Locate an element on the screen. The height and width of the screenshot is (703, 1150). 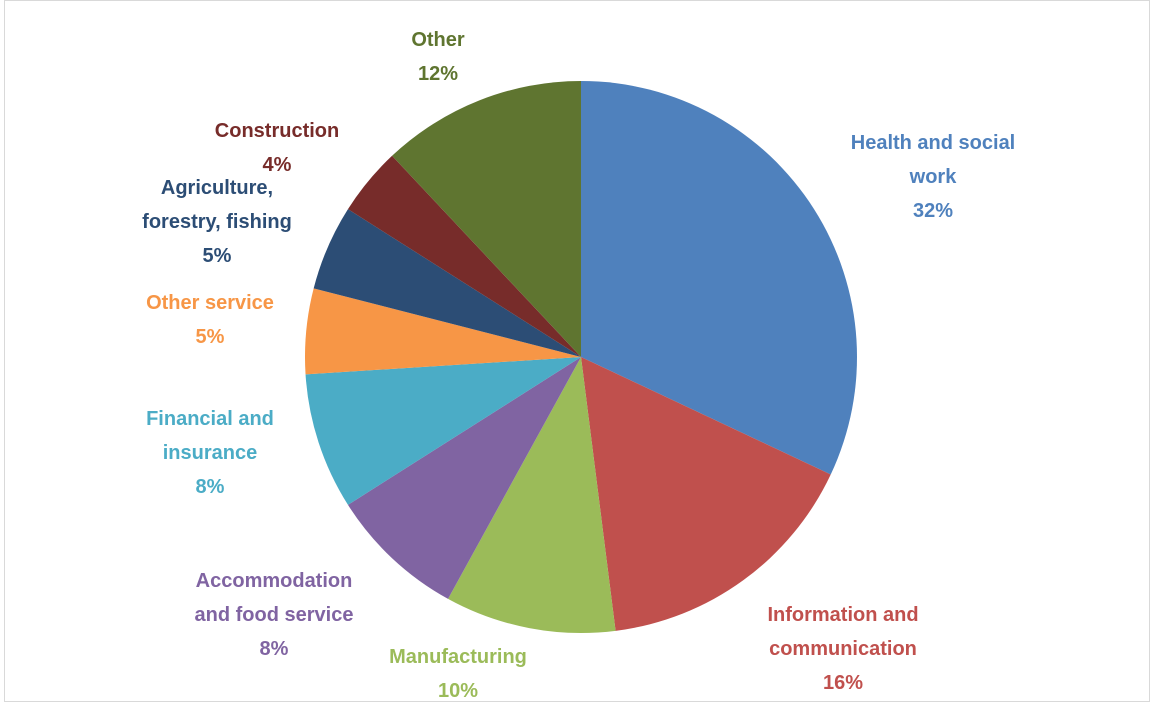
slice-category-label: and food service is located at coordinates (274, 615).